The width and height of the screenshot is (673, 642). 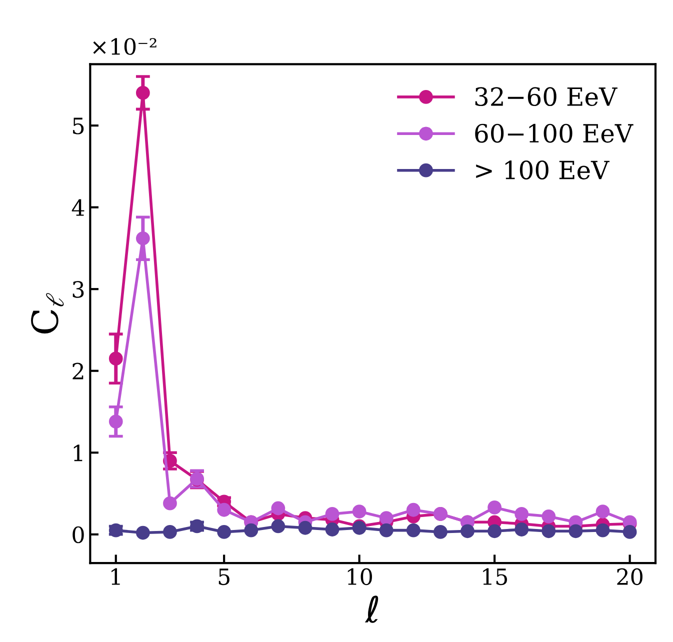 I want to click on x-tick-label: 1, so click(x=116, y=576).